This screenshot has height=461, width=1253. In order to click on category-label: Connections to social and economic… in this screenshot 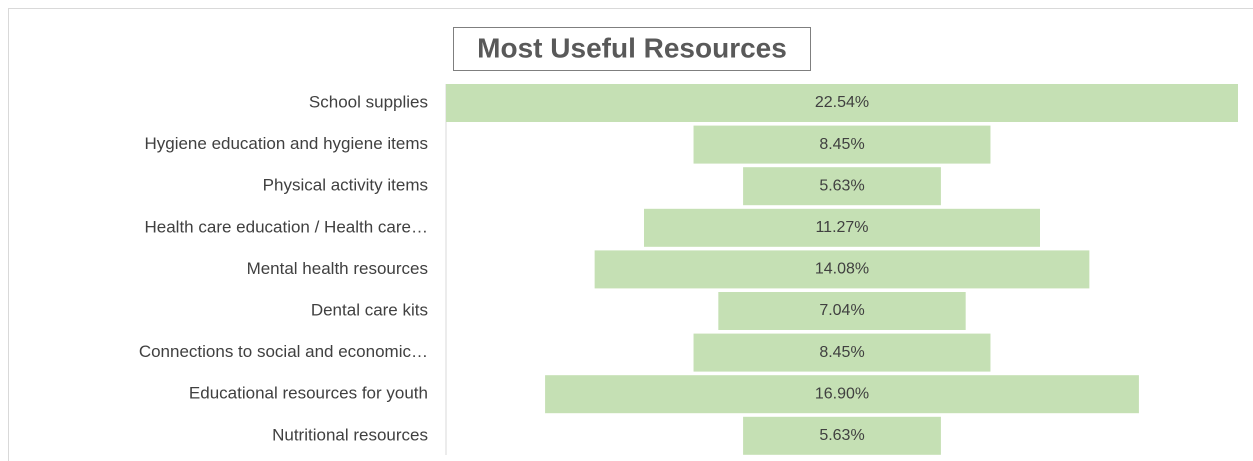, I will do `click(283, 351)`.